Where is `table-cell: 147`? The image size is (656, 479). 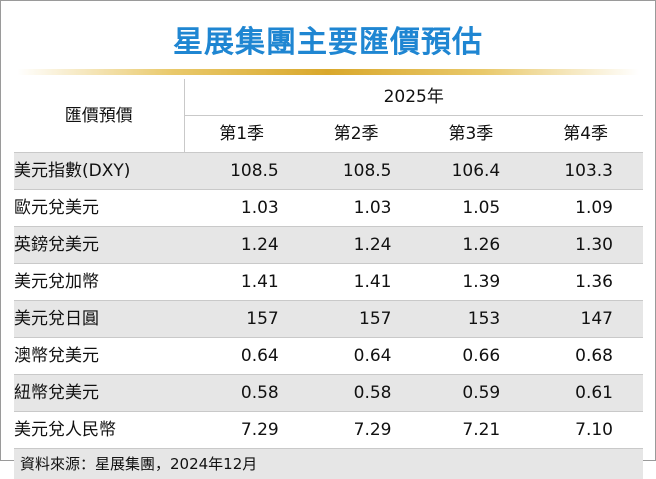
table-cell: 147 is located at coordinates (585, 319).